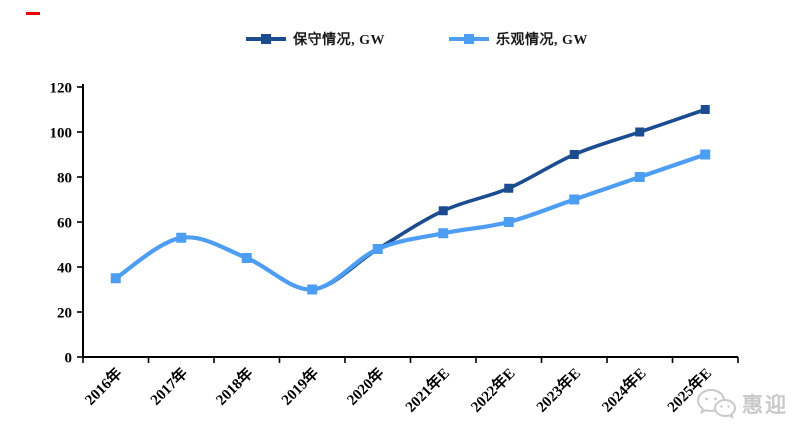  What do you see at coordinates (427, 390) in the screenshot?
I see `x-tick-label: 2021年E` at bounding box center [427, 390].